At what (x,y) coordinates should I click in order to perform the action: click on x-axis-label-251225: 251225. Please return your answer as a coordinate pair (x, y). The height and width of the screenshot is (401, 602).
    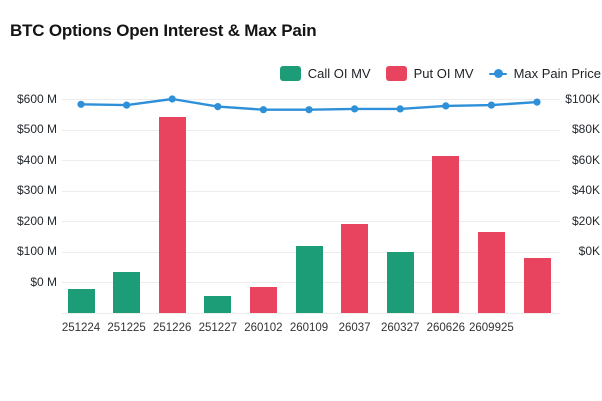
    Looking at the image, I should click on (126, 328).